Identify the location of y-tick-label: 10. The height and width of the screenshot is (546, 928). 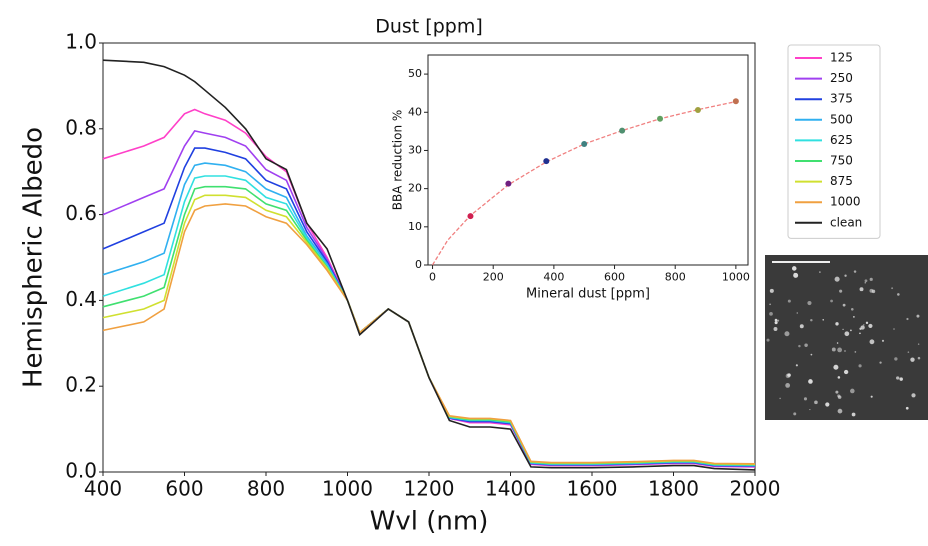
(415, 226).